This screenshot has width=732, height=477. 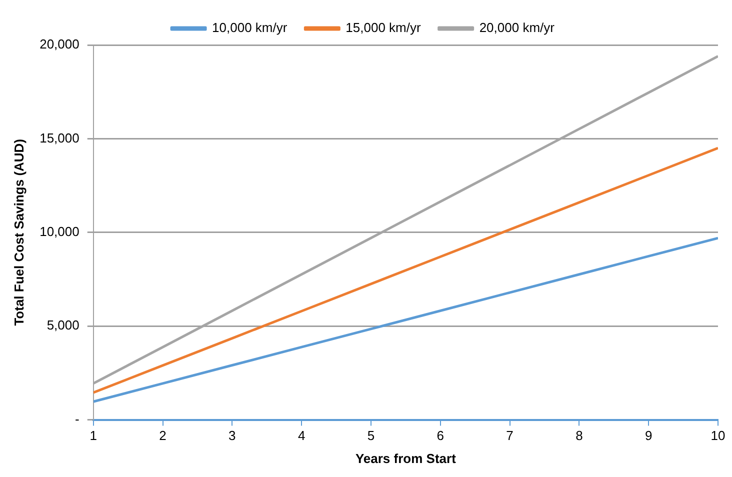 What do you see at coordinates (232, 436) in the screenshot?
I see `x-tick-label: 3` at bounding box center [232, 436].